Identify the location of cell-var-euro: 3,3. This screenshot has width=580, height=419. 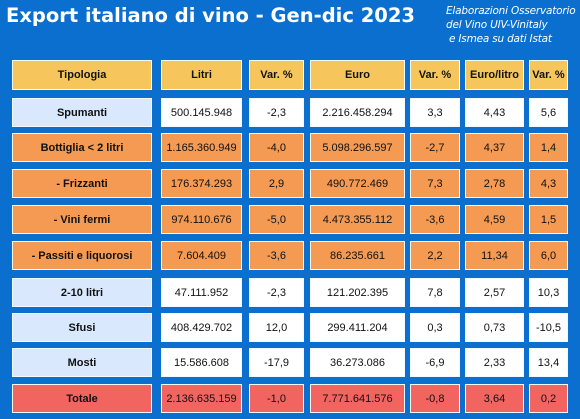
(435, 112).